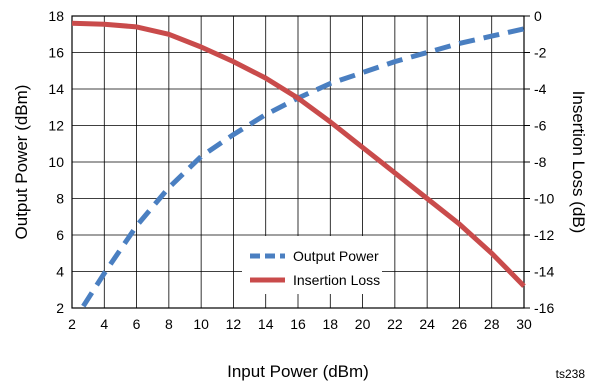 This screenshot has width=595, height=386. What do you see at coordinates (60, 272) in the screenshot?
I see `y-tick-label: 4` at bounding box center [60, 272].